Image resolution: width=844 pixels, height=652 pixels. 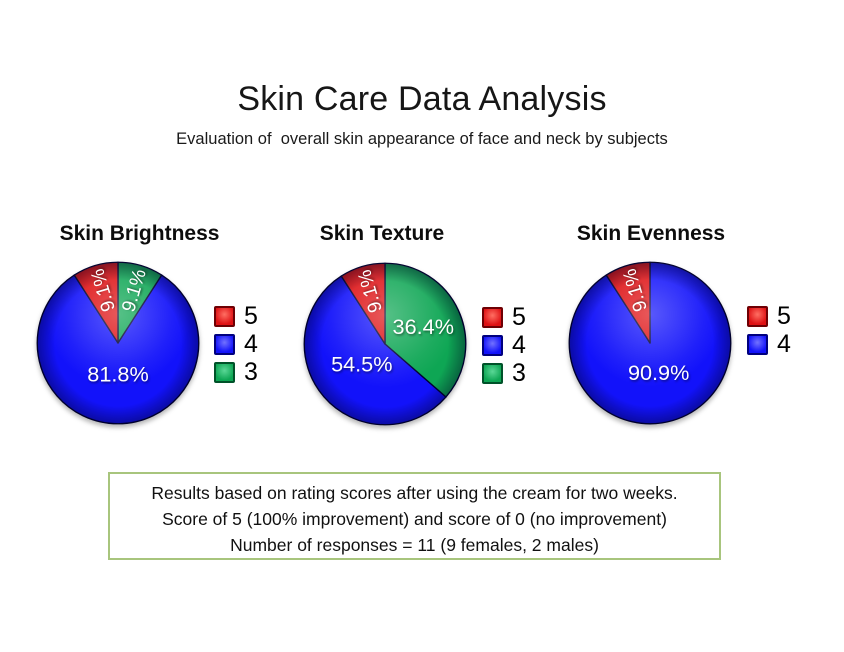 What do you see at coordinates (361, 364) in the screenshot?
I see `pie-slice-label: 54.5%` at bounding box center [361, 364].